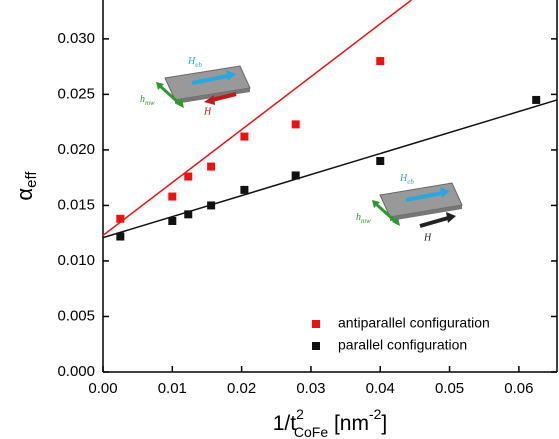 The height and width of the screenshot is (439, 559). What do you see at coordinates (380, 388) in the screenshot?
I see `x-tick-label: 0.04` at bounding box center [380, 388].